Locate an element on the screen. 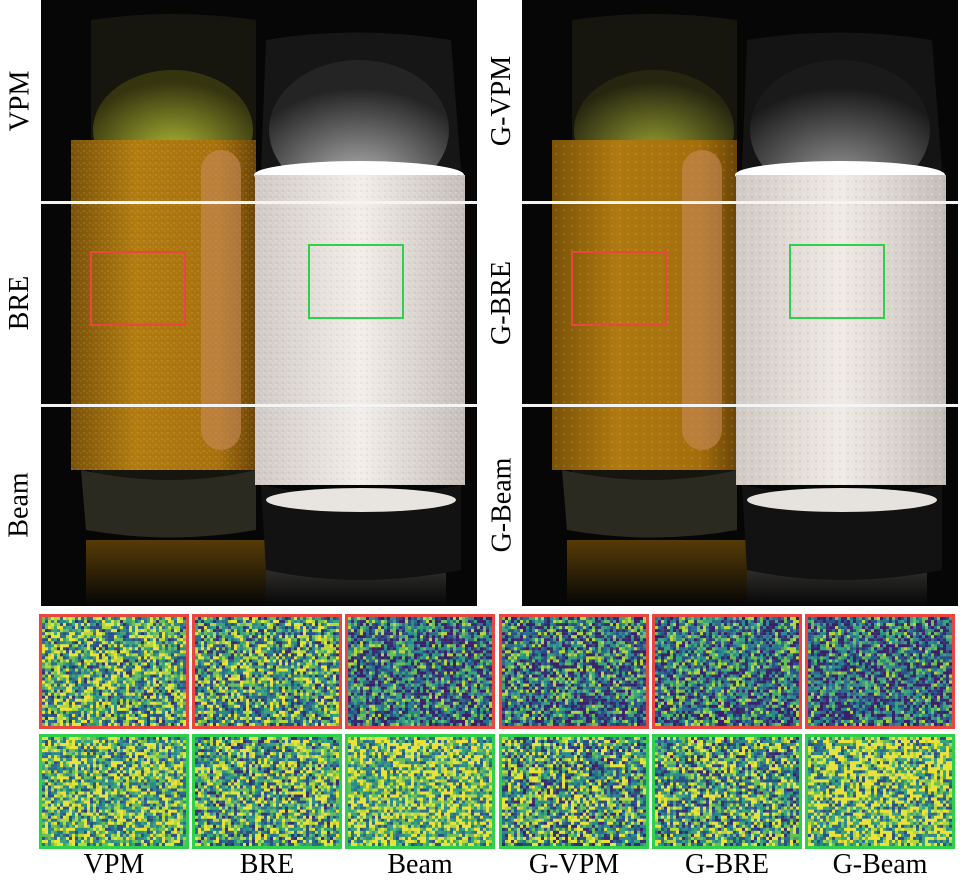  green-crop-vpm is located at coordinates (114, 791).